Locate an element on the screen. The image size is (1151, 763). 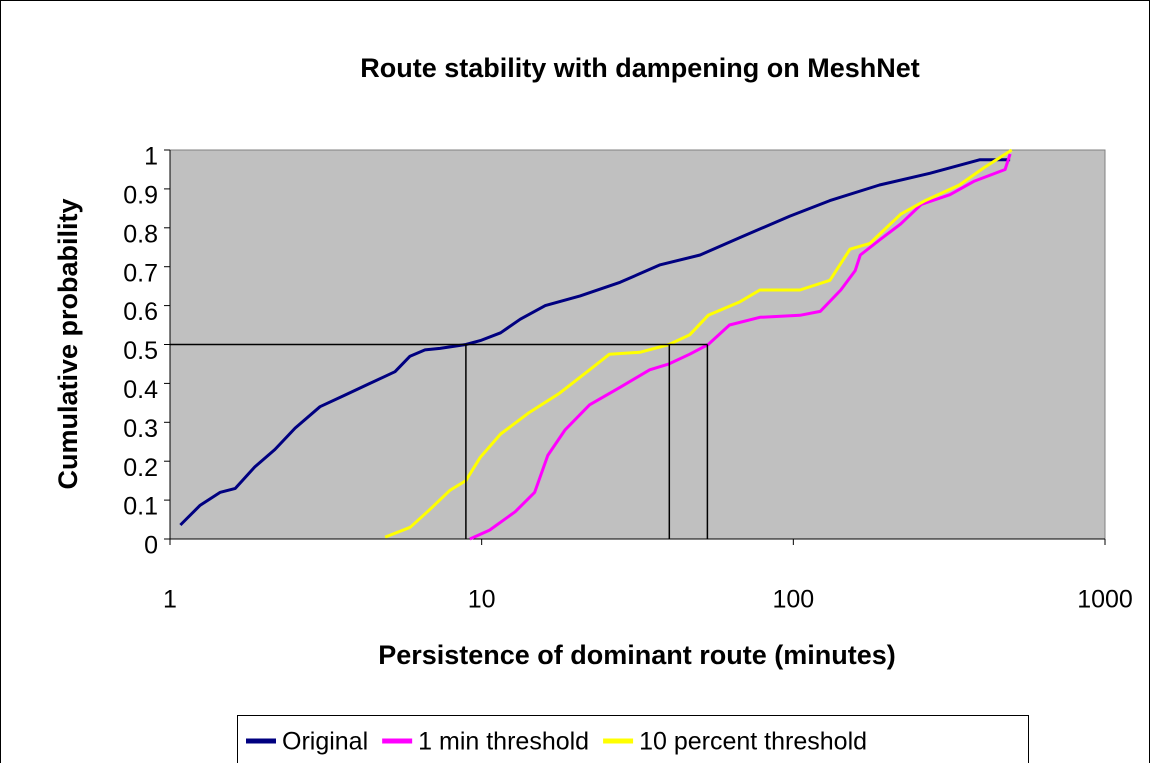
y-tick-label: 1 is located at coordinates (151, 157).